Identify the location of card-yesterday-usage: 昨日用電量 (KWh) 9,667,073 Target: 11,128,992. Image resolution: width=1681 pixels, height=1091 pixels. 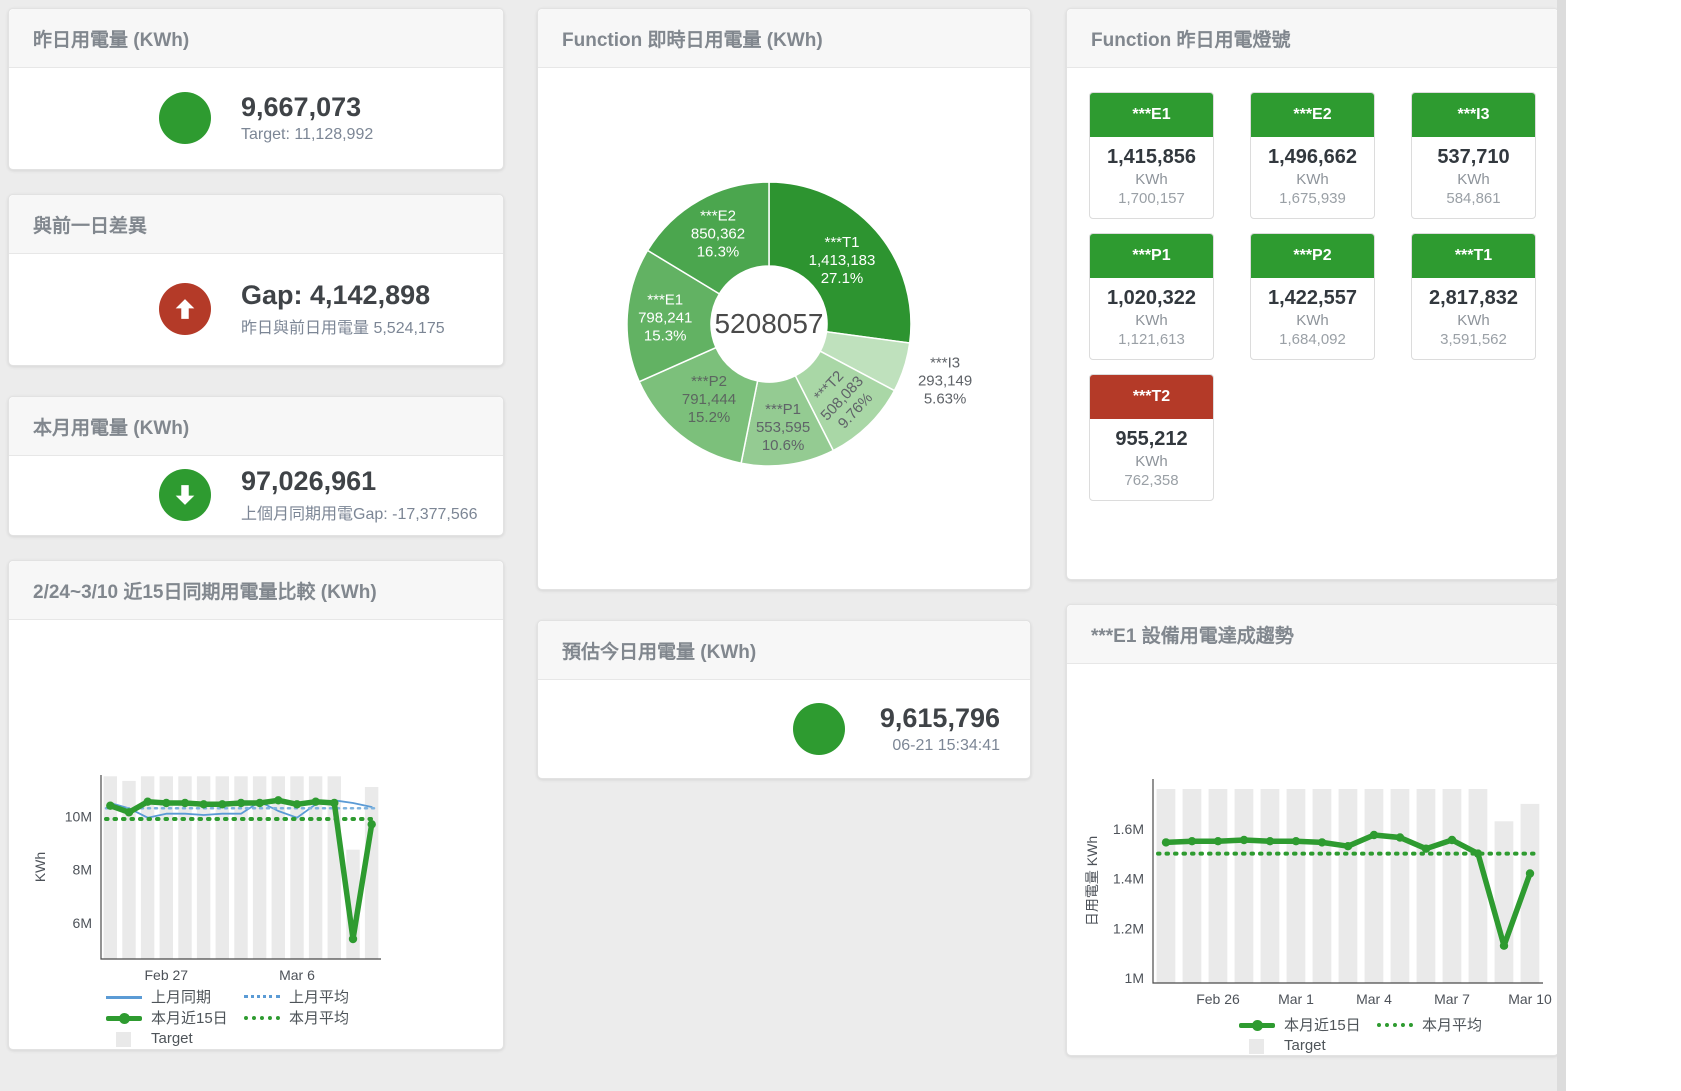
(256, 89).